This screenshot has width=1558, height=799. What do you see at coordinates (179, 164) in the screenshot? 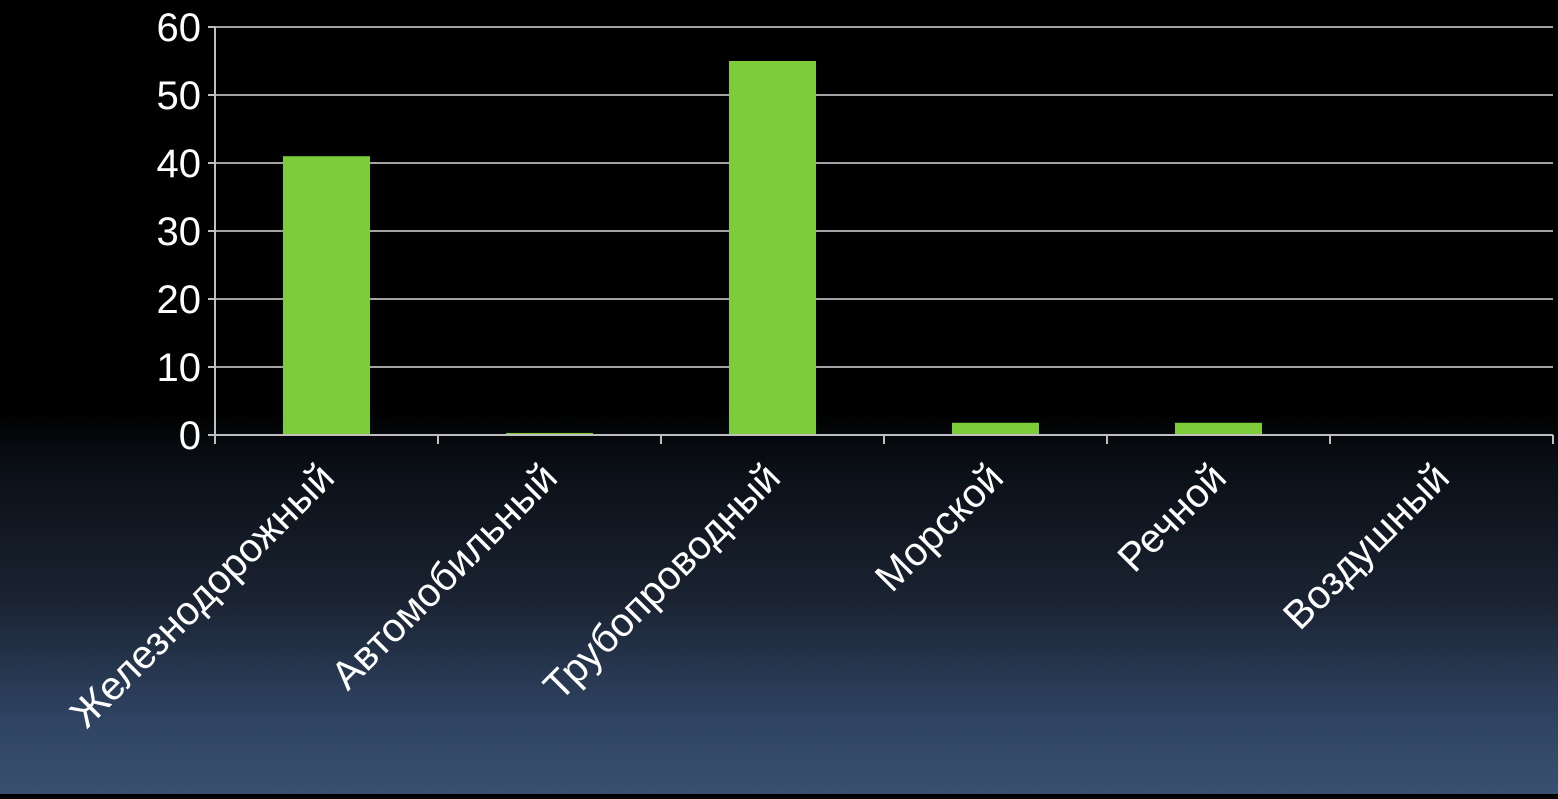
I see `y-tick-label: 40` at bounding box center [179, 164].